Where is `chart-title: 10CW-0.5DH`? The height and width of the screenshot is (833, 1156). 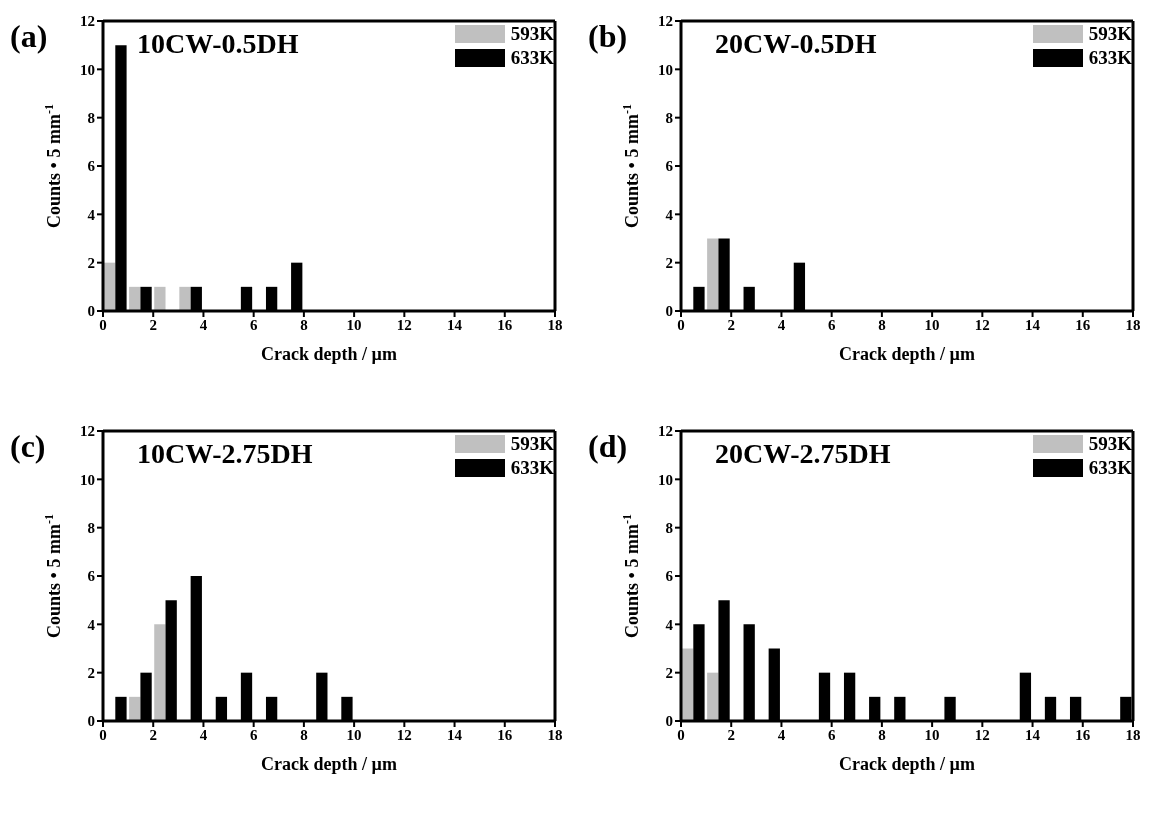 chart-title: 10CW-0.5DH is located at coordinates (218, 44).